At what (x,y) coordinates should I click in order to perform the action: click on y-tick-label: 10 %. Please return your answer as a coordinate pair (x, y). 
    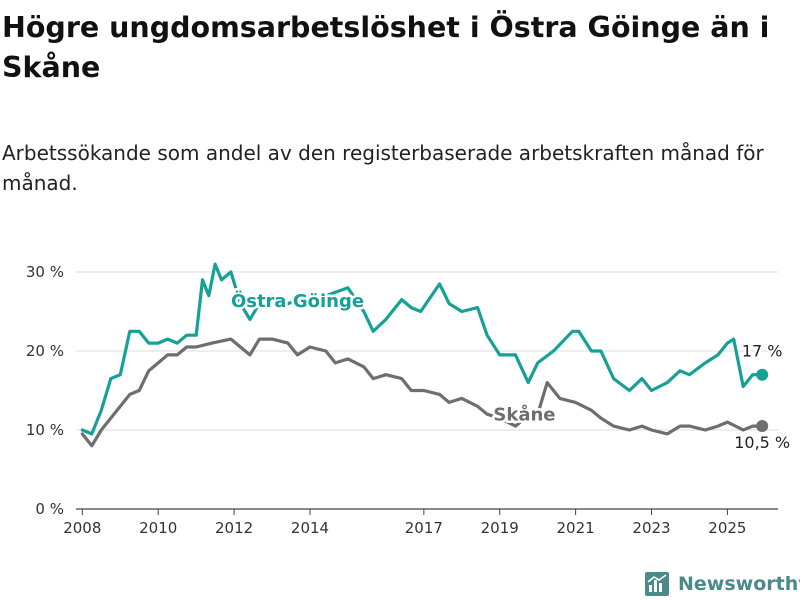
    Looking at the image, I should click on (45, 430).